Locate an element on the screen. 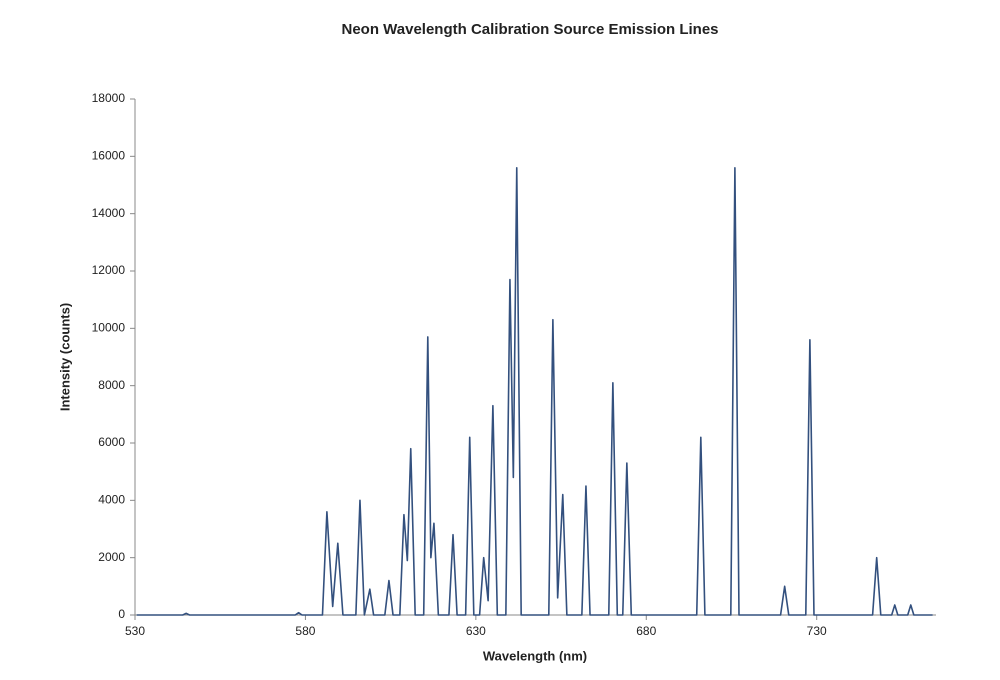 The height and width of the screenshot is (680, 1000). x-tick-label: 580 is located at coordinates (305, 631).